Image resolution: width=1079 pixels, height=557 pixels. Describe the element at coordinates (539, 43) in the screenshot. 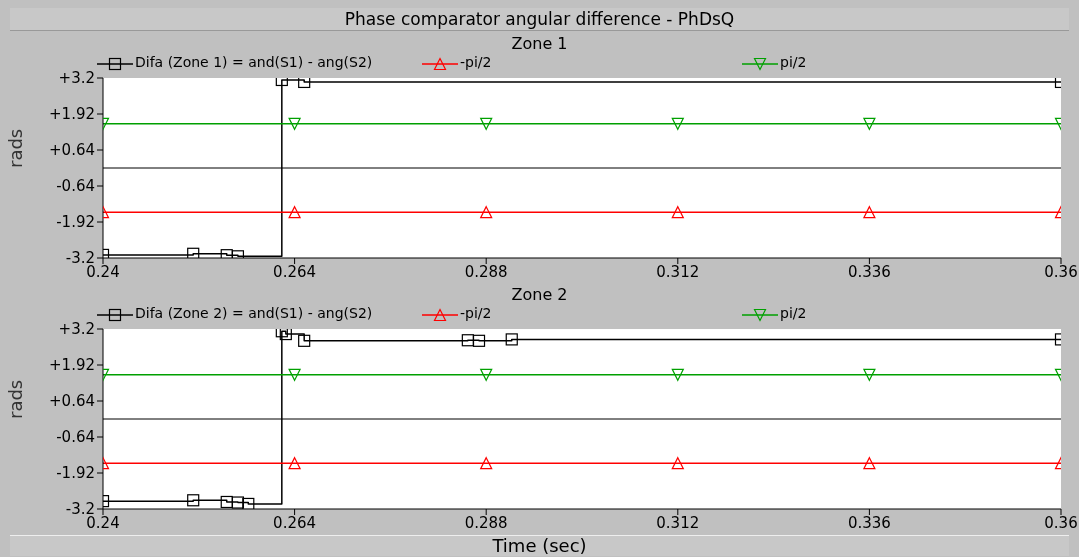

I see `chart-subtitle: Zone 1` at that location.